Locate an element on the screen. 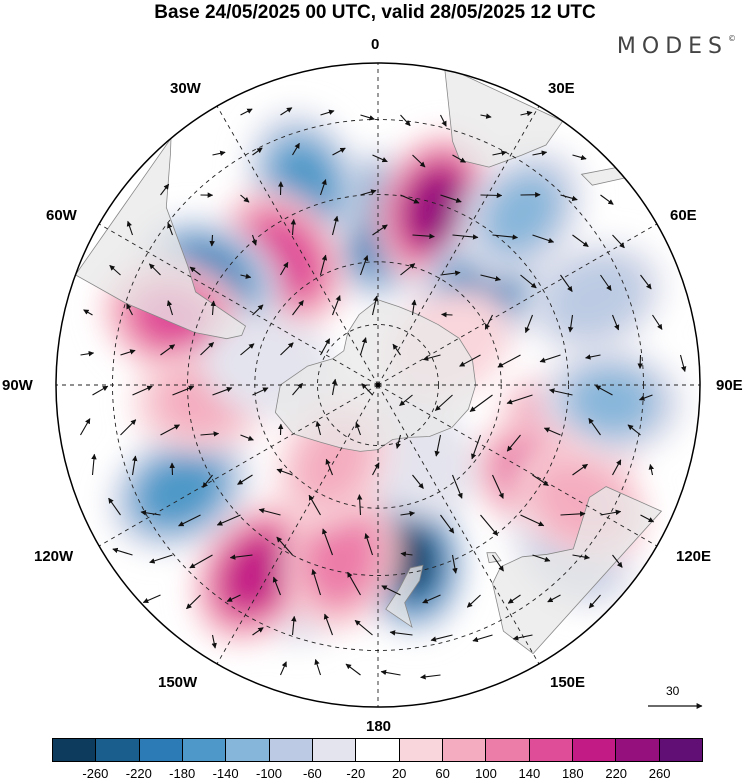  lon-label-180: 180 is located at coordinates (379, 726).